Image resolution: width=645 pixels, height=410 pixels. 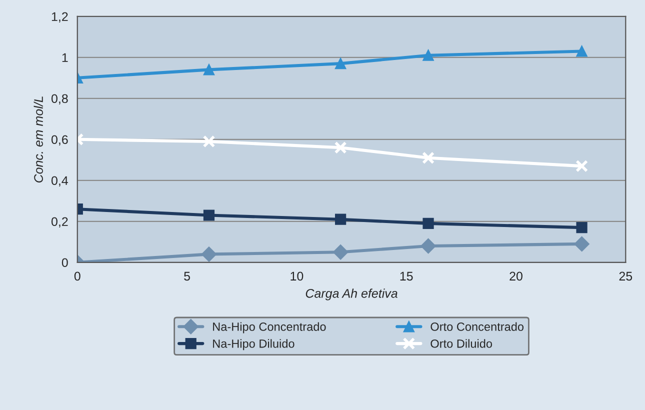 I want to click on legend-label: Orto Concentrado, so click(x=477, y=326).